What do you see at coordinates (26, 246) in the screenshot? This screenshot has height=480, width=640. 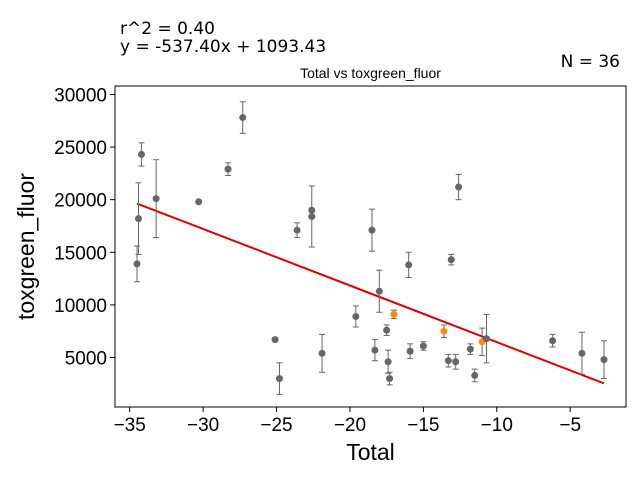 I see `y-axis-label: toxgreen_fluor` at bounding box center [26, 246].